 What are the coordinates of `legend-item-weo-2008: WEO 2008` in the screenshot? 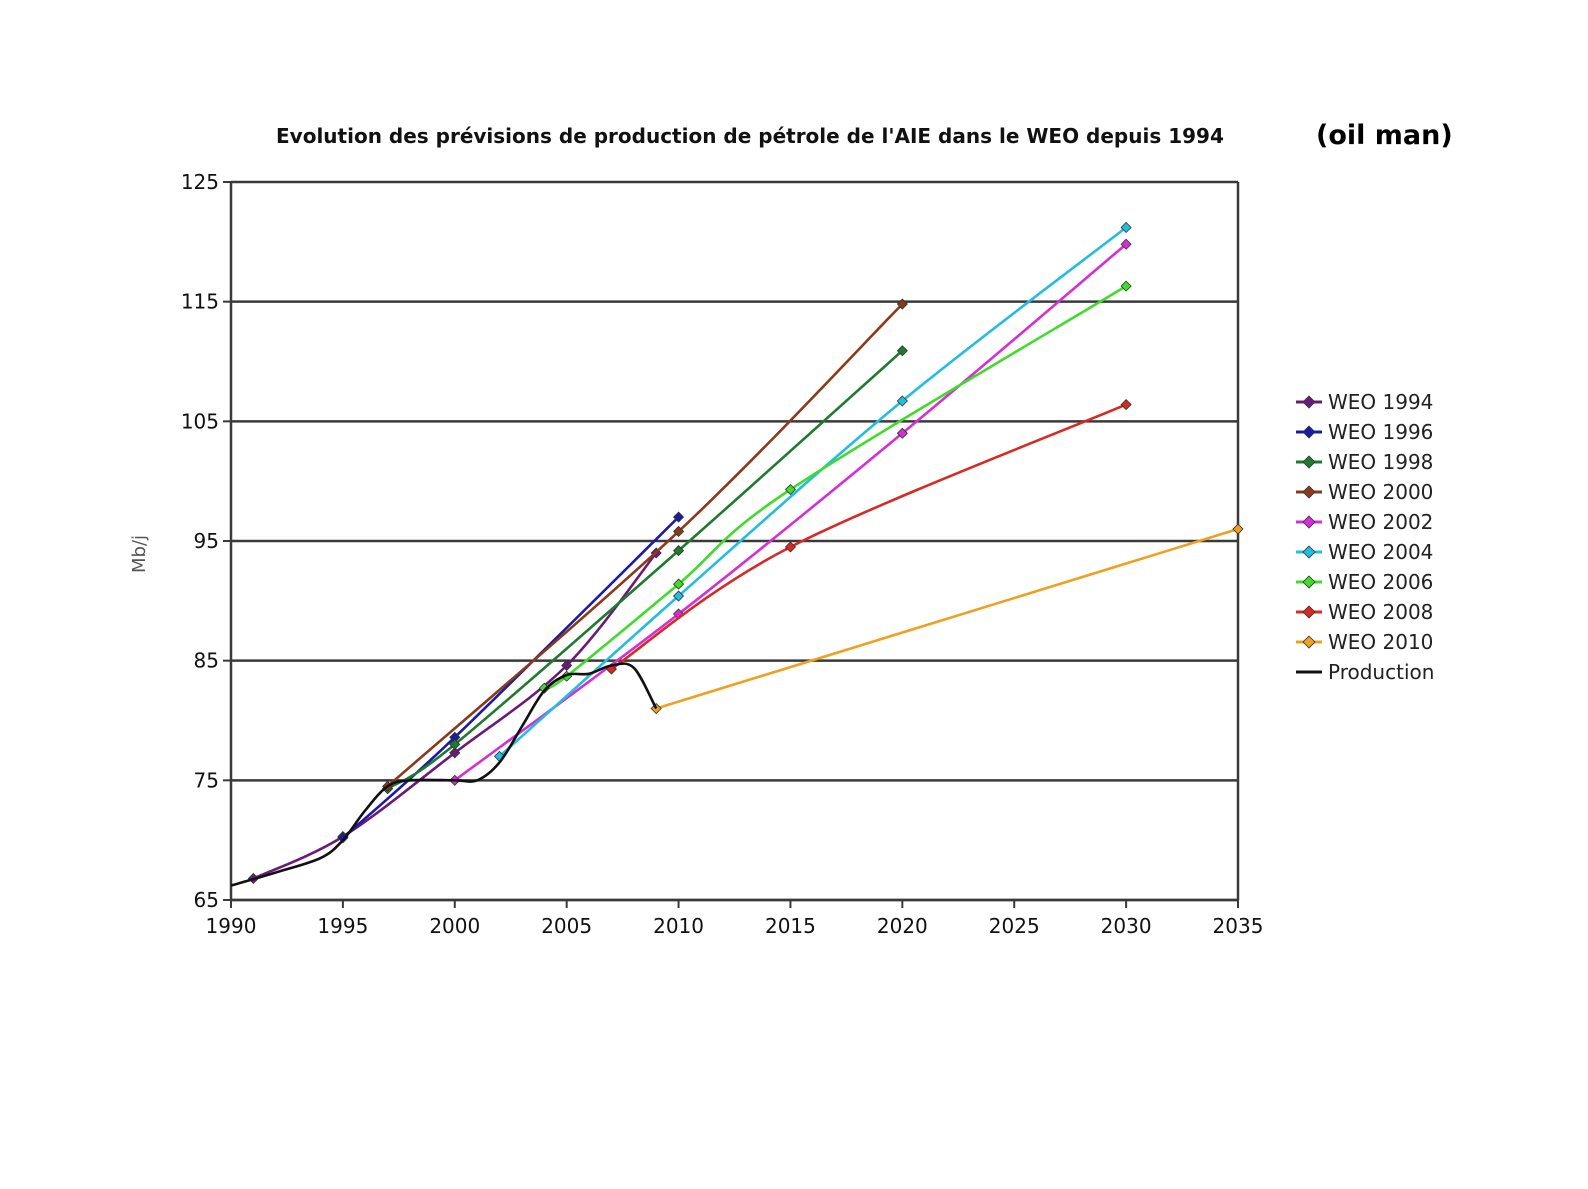 It's located at (1364, 612).